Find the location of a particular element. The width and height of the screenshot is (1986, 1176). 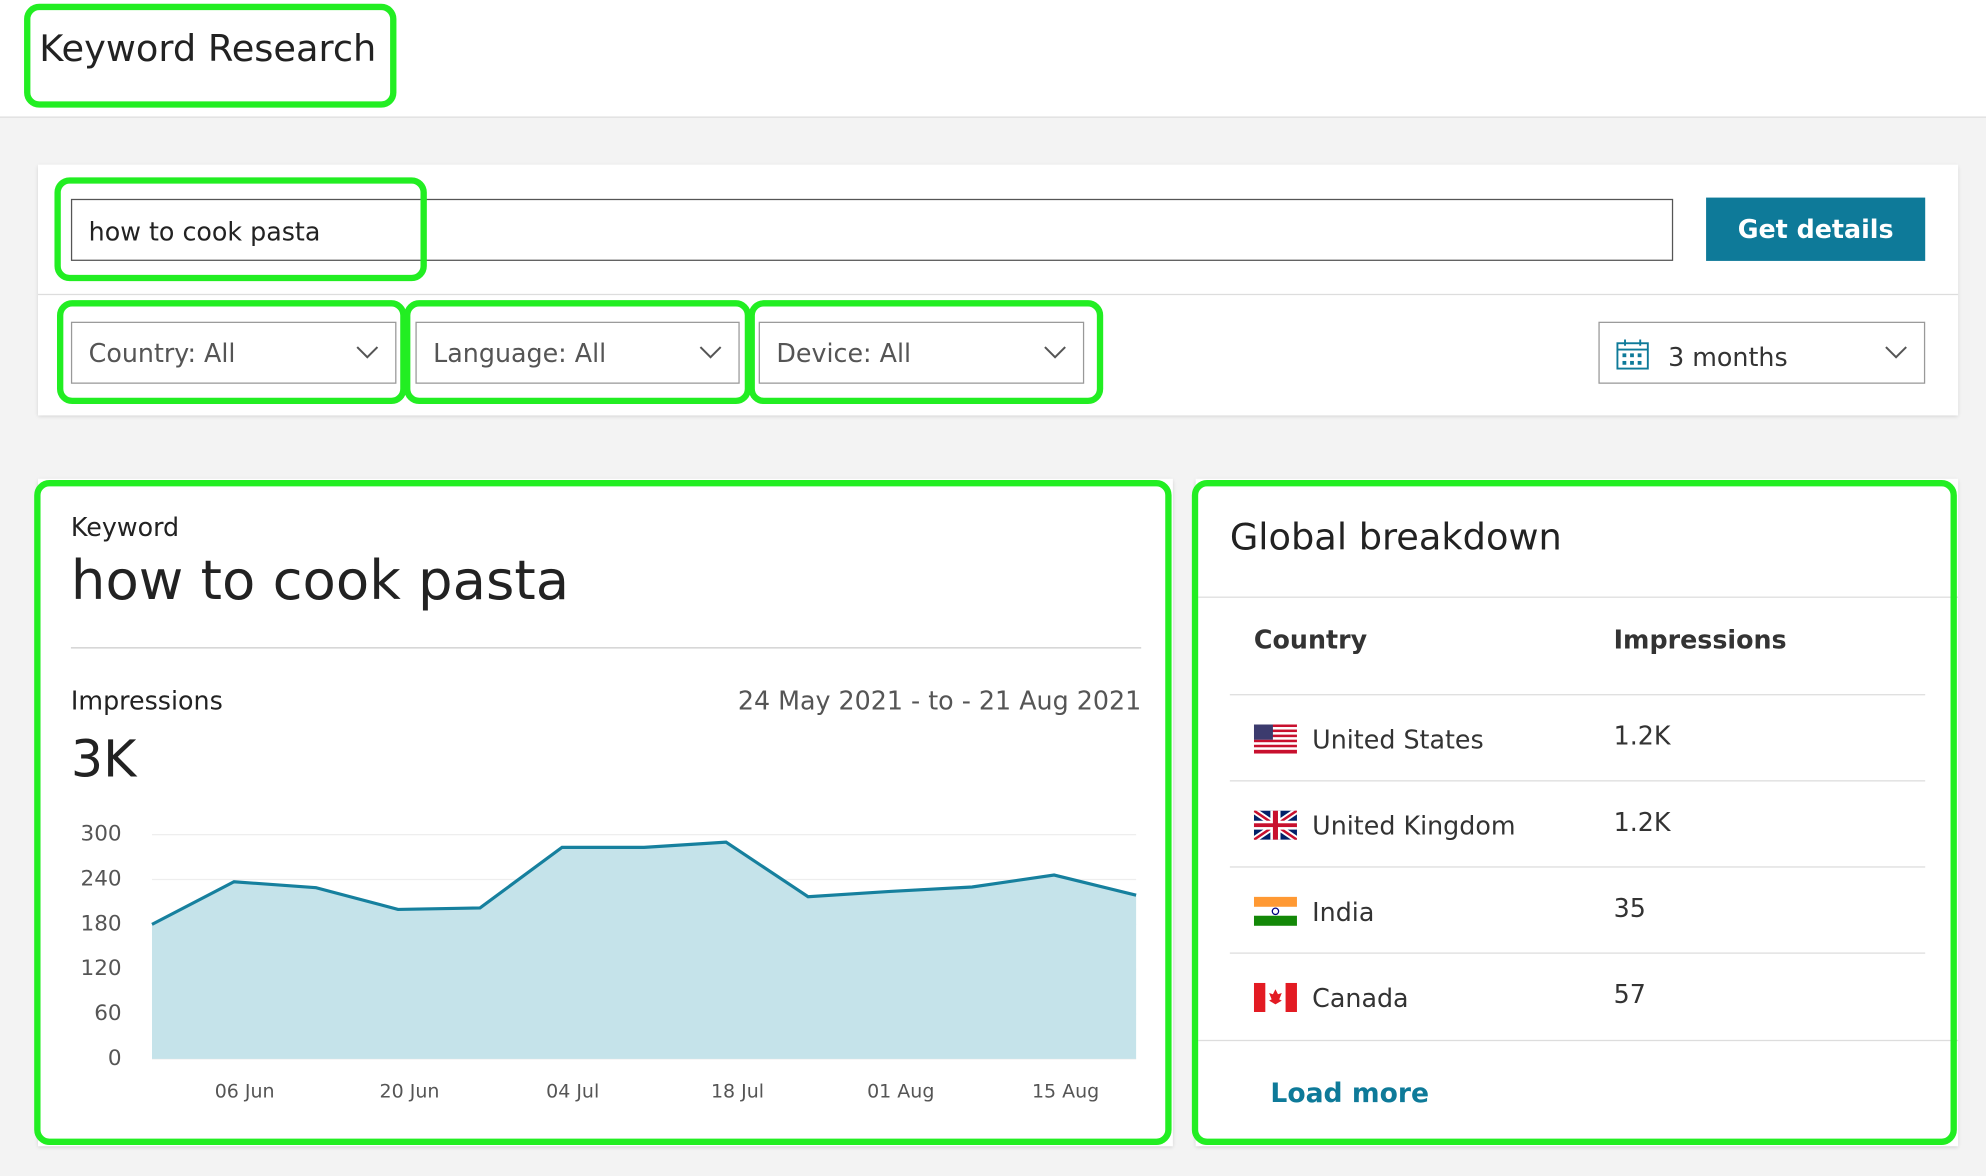

header-bar is located at coordinates (993, 59).